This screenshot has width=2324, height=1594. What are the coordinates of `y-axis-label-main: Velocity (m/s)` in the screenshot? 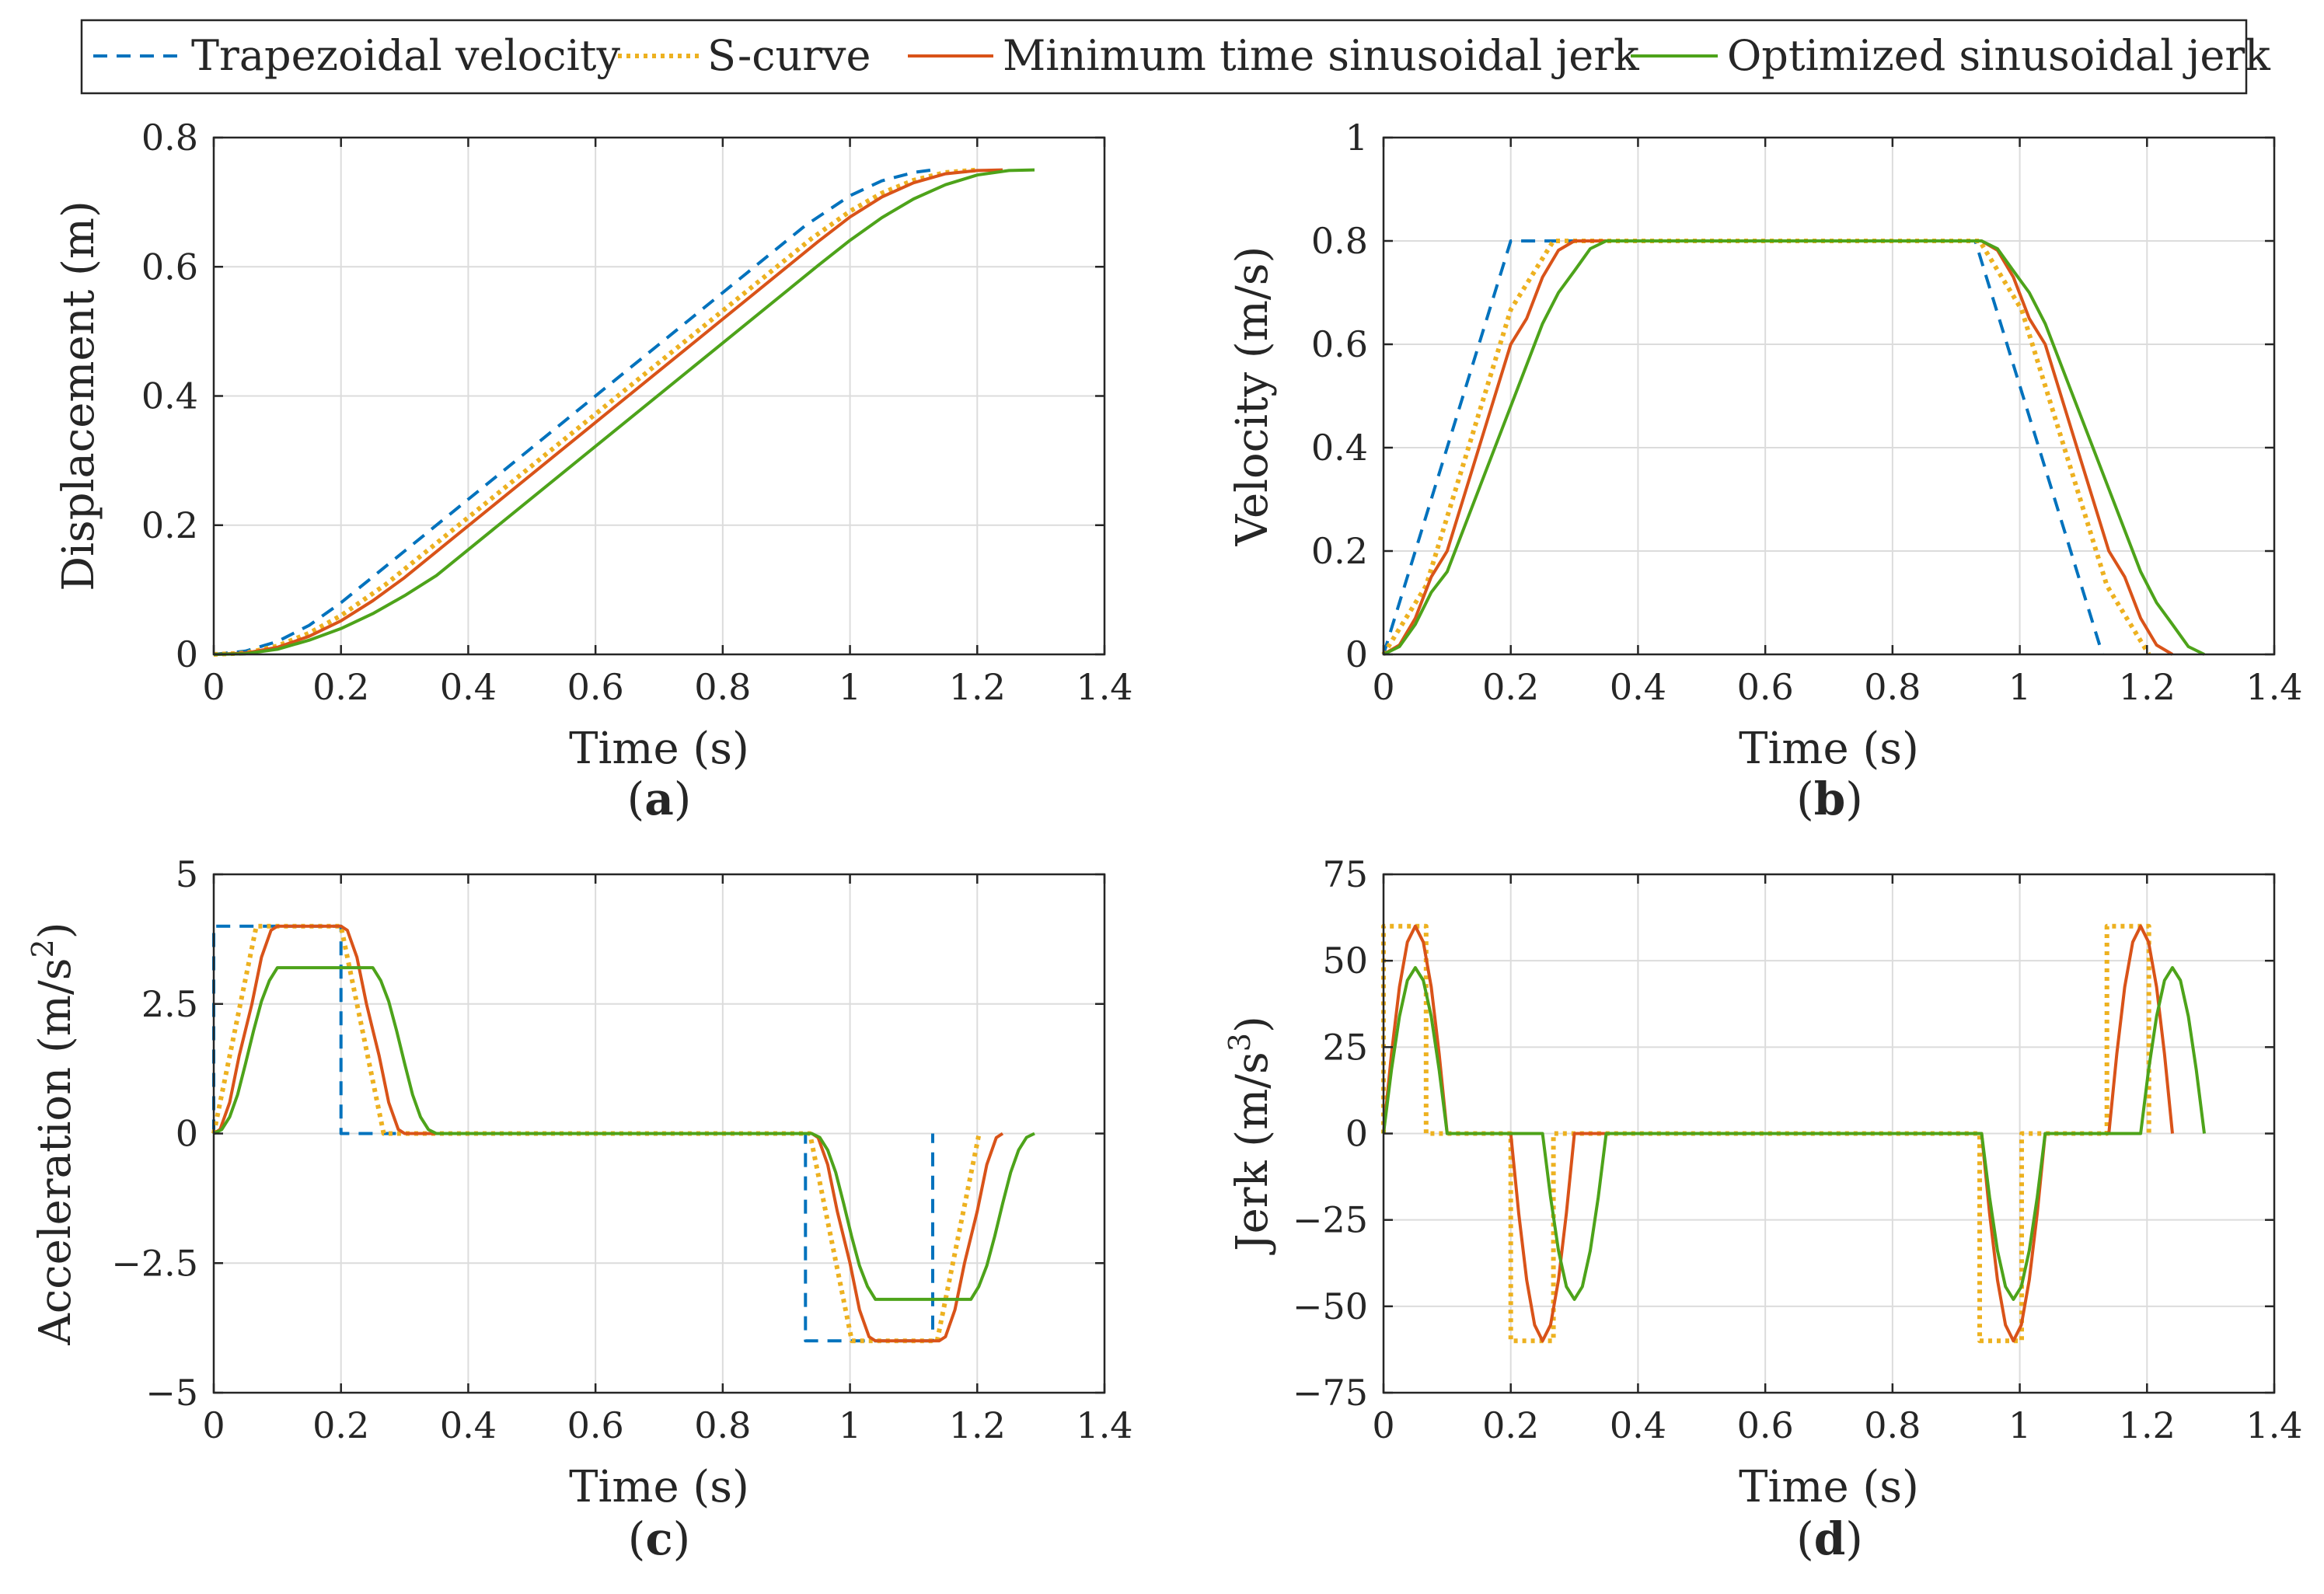 It's located at (1252, 396).